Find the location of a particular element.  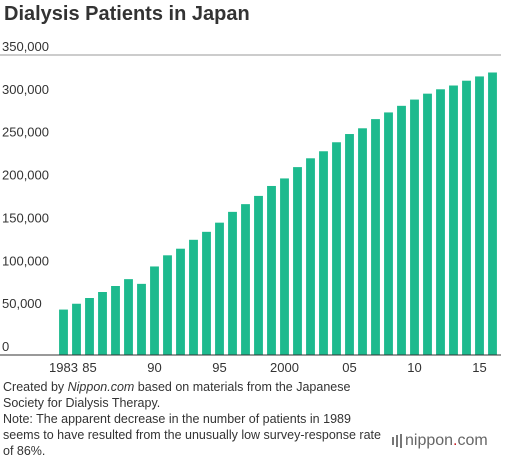

logo-mark-icon is located at coordinates (397, 441).